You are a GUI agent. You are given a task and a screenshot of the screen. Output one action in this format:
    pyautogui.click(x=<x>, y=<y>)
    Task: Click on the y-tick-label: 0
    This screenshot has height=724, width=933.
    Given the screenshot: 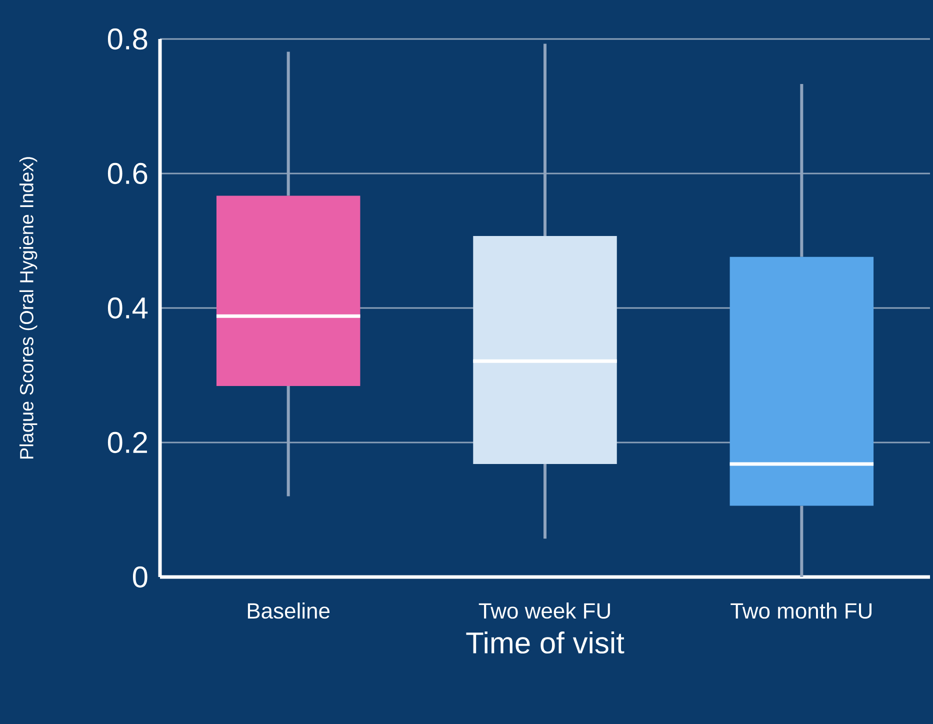 What is the action you would take?
    pyautogui.click(x=140, y=577)
    